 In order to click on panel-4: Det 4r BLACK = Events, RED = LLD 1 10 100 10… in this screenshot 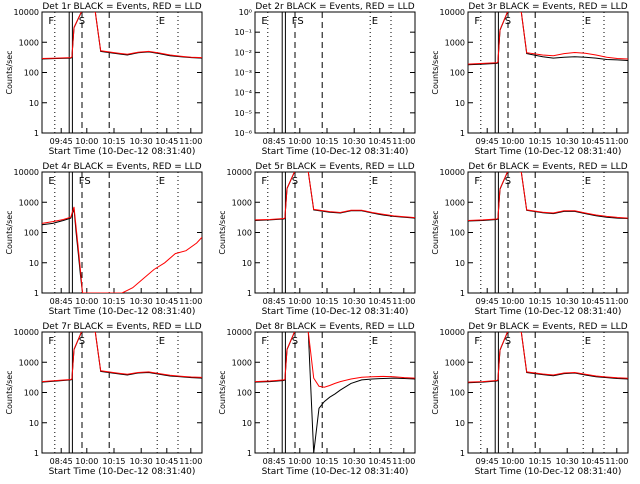, I will do `click(104, 239)`.